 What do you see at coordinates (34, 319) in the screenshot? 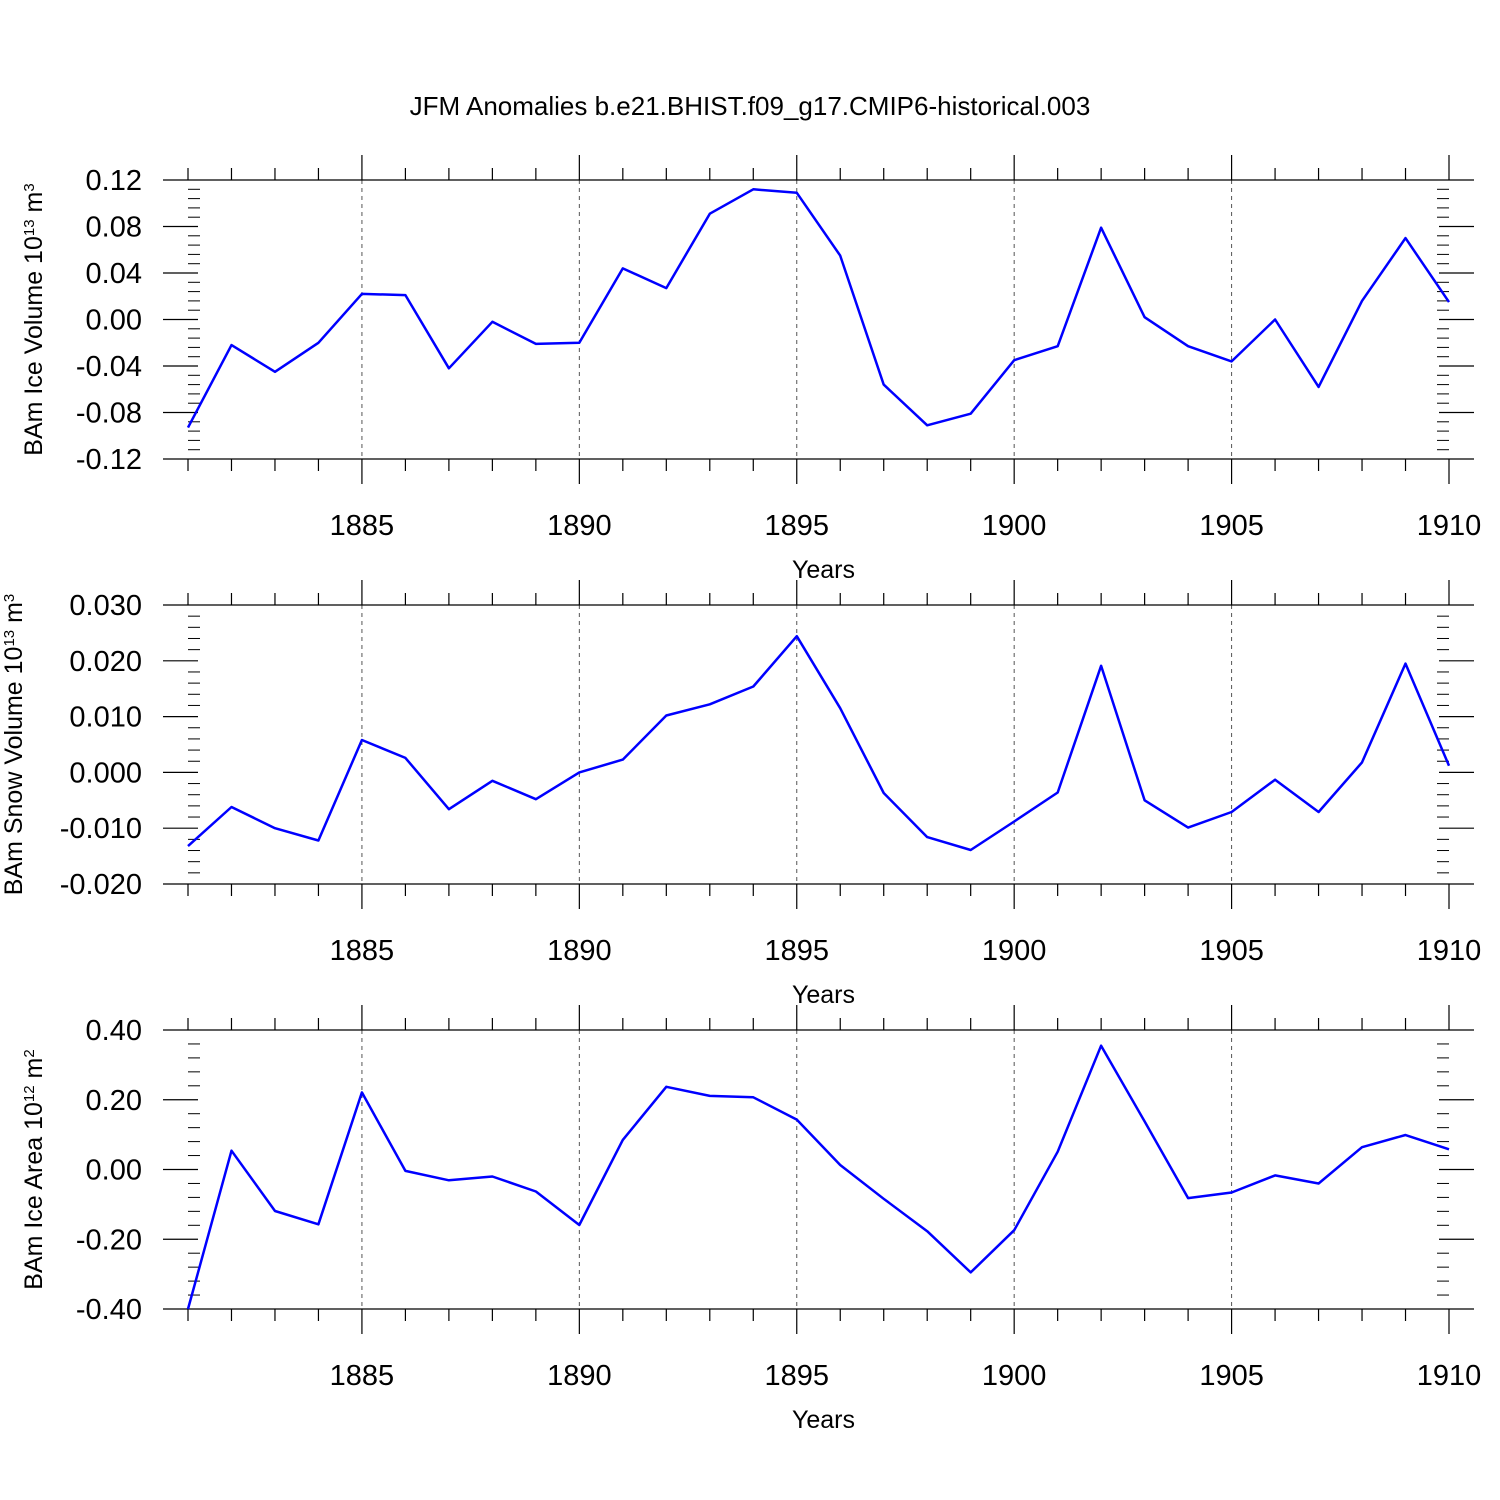
I see `y-axis-label: BAm Ice Volume 1013 m3` at bounding box center [34, 319].